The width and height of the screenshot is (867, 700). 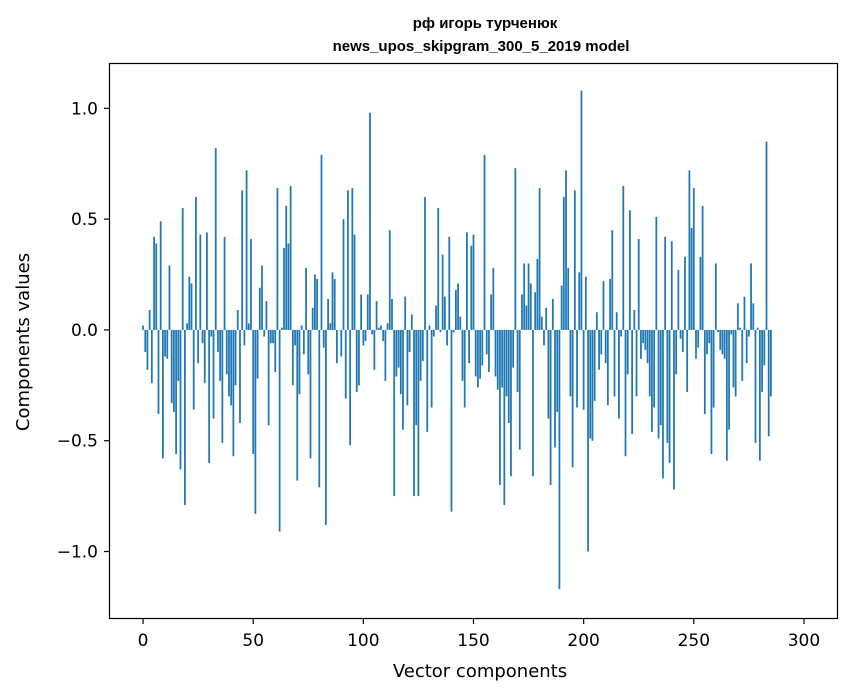 I want to click on chart-title-line-2: news_upos_skipgram_300_5_2019 model, so click(x=481, y=46).